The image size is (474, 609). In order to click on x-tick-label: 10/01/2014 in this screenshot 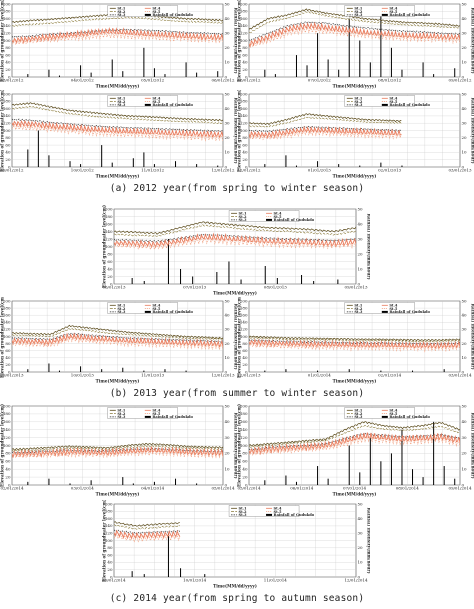, I will do `click(195, 580)`.